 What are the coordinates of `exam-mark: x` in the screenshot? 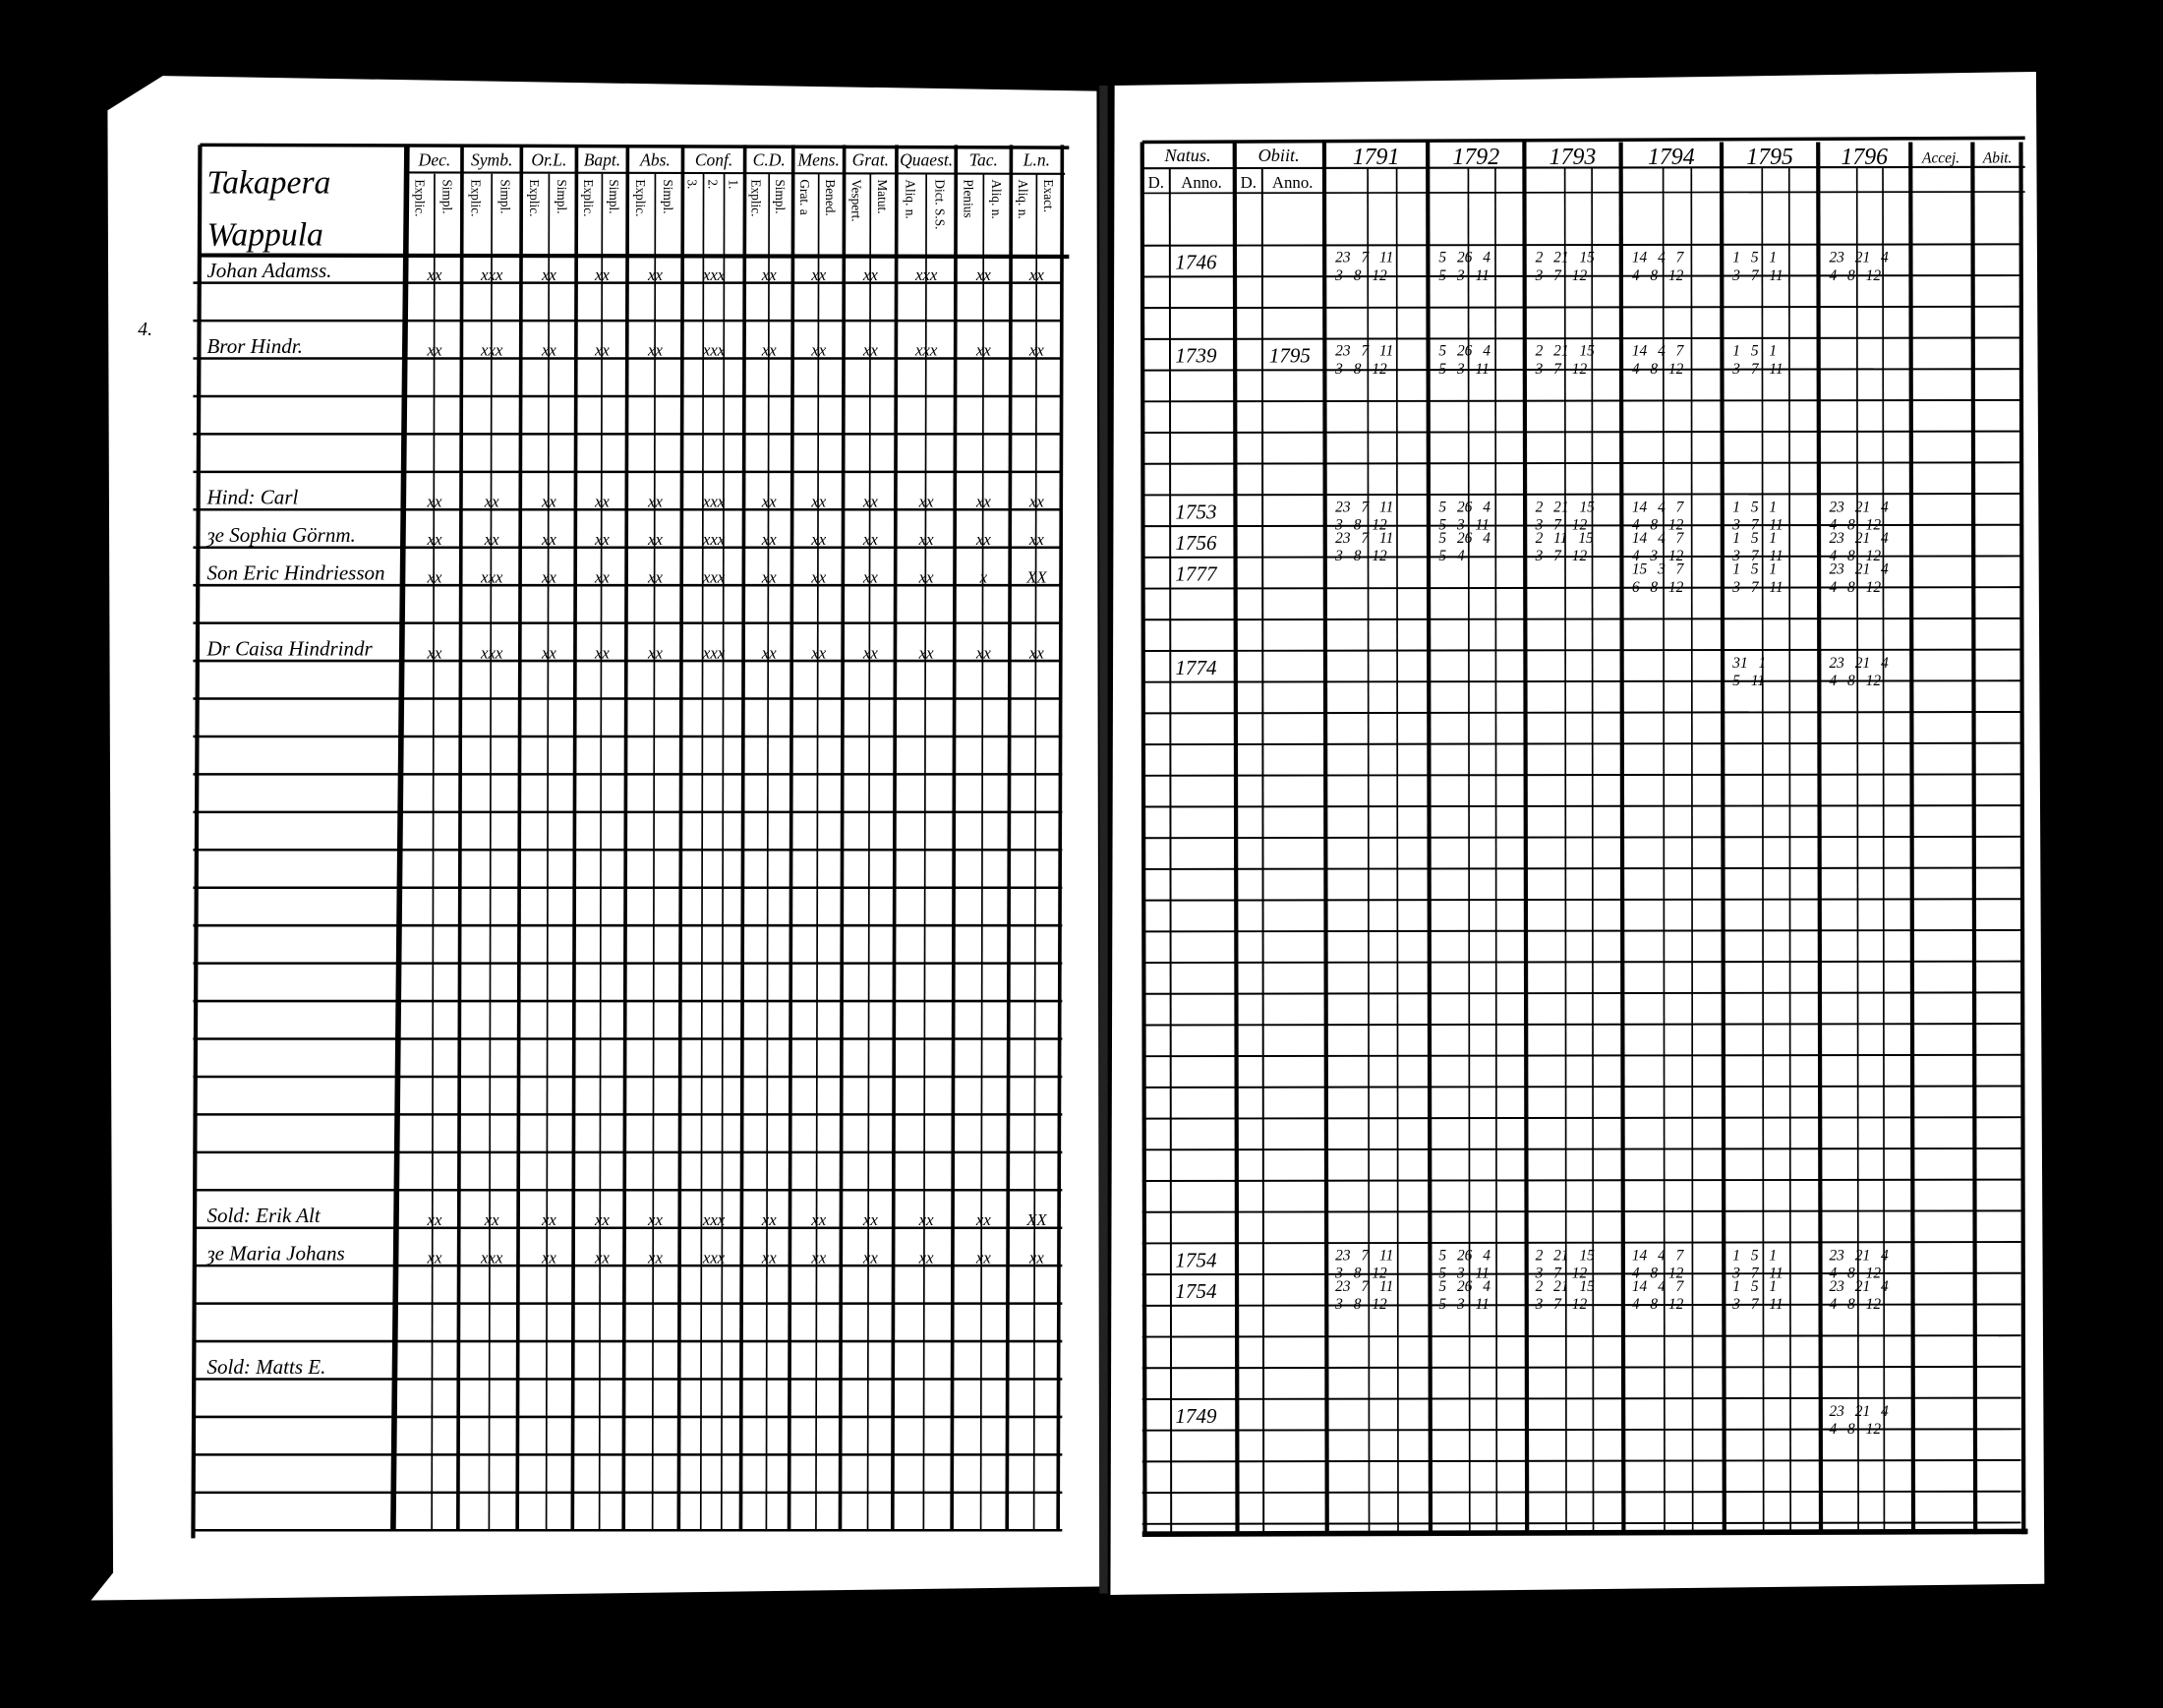 It's located at (984, 577).